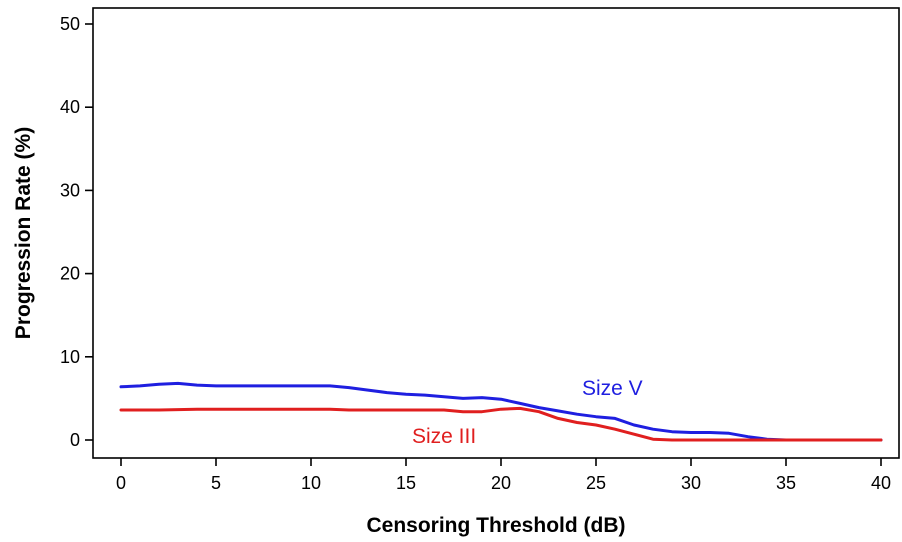 This screenshot has height=542, width=902. What do you see at coordinates (444, 436) in the screenshot?
I see `series-label-size-iii: Size III` at bounding box center [444, 436].